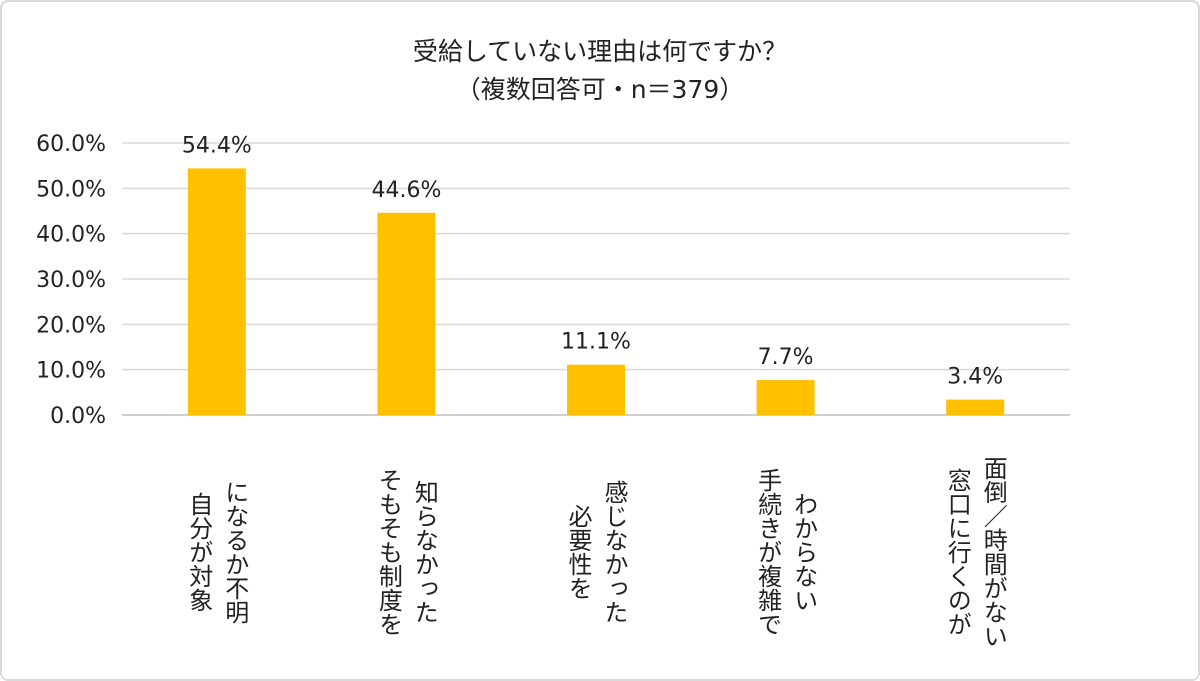 Image resolution: width=1200 pixels, height=681 pixels. What do you see at coordinates (71, 144) in the screenshot?
I see `y-tick-label: 60.0%` at bounding box center [71, 144].